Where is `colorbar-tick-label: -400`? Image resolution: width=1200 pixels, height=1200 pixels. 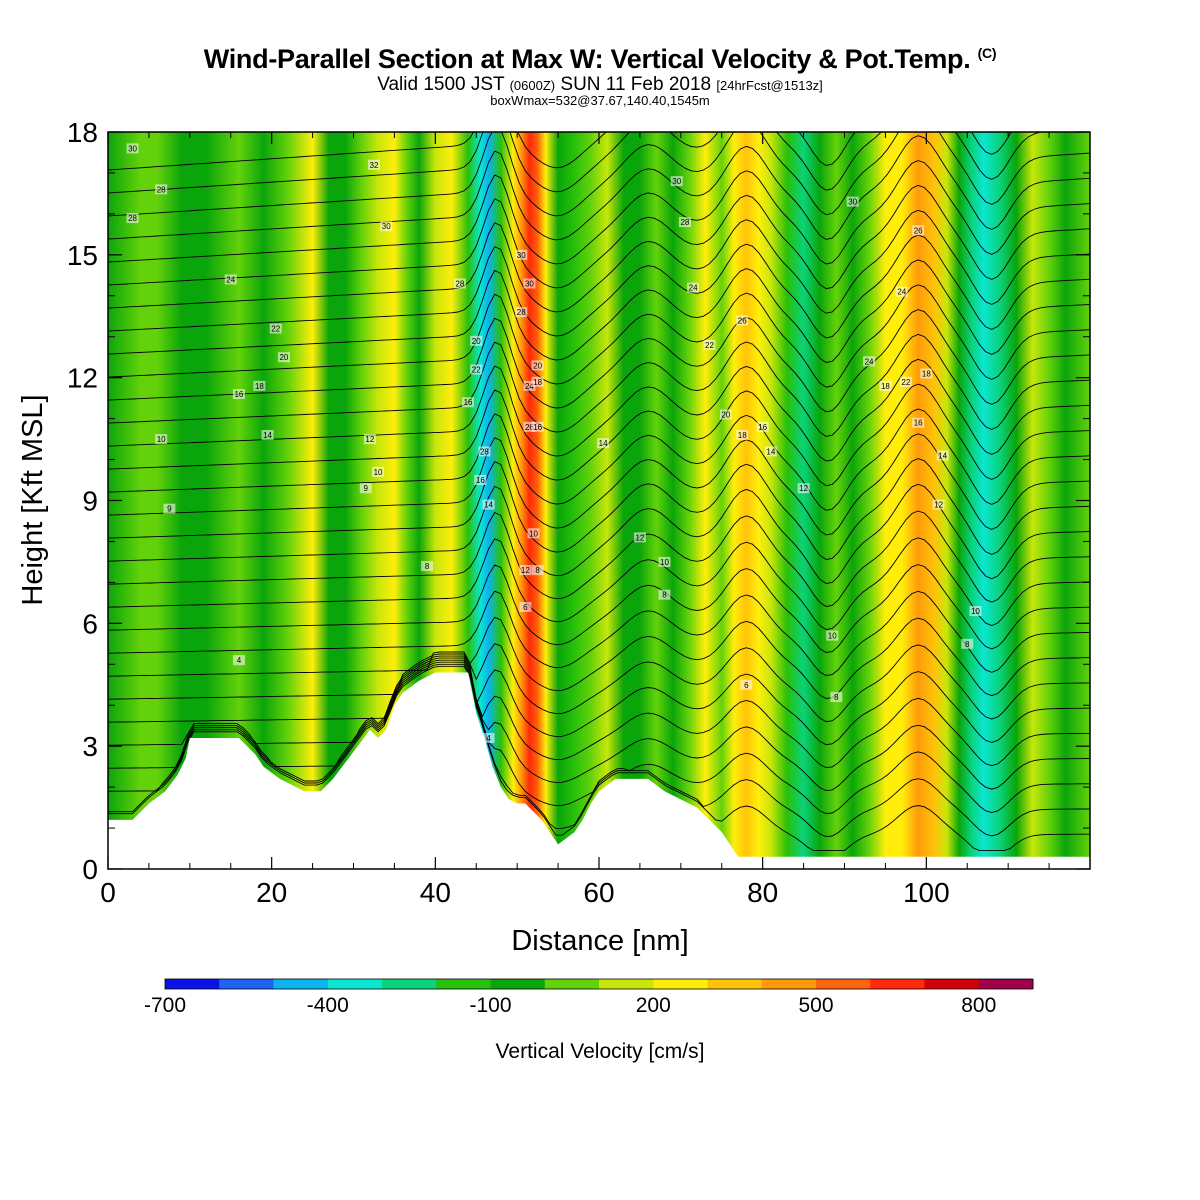 colorbar-tick-label: -400 is located at coordinates (328, 1005).